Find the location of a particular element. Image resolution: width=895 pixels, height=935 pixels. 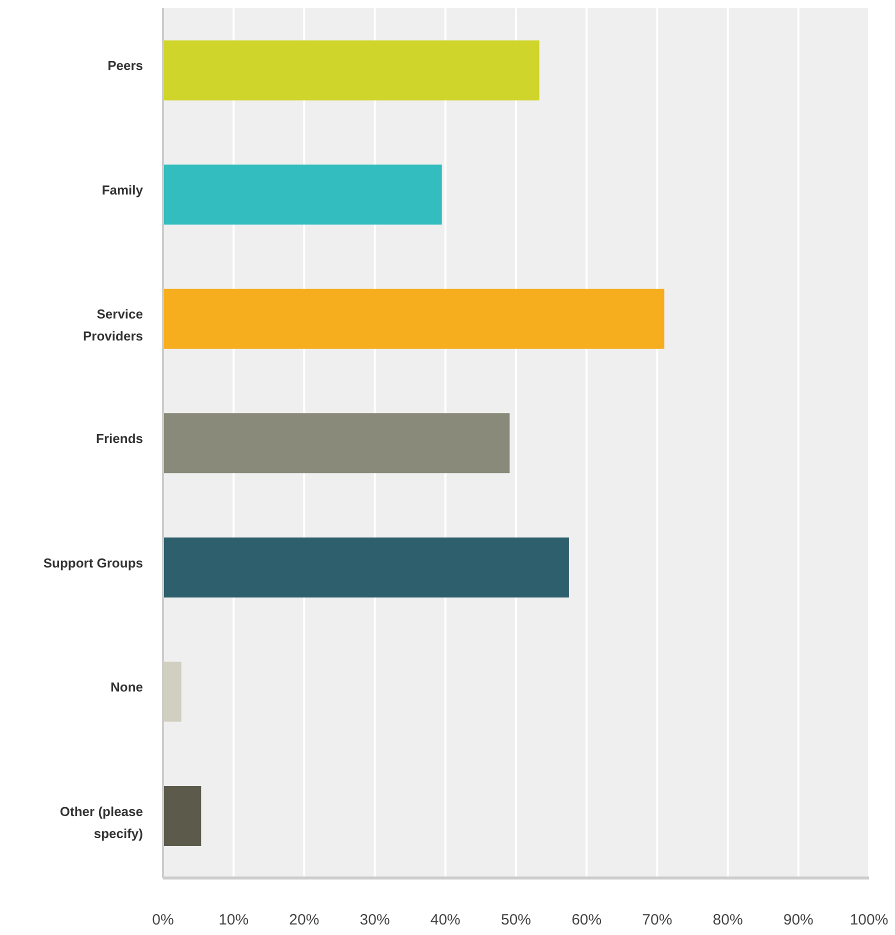

y-tick-label: Service Providers is located at coordinates (113, 325).